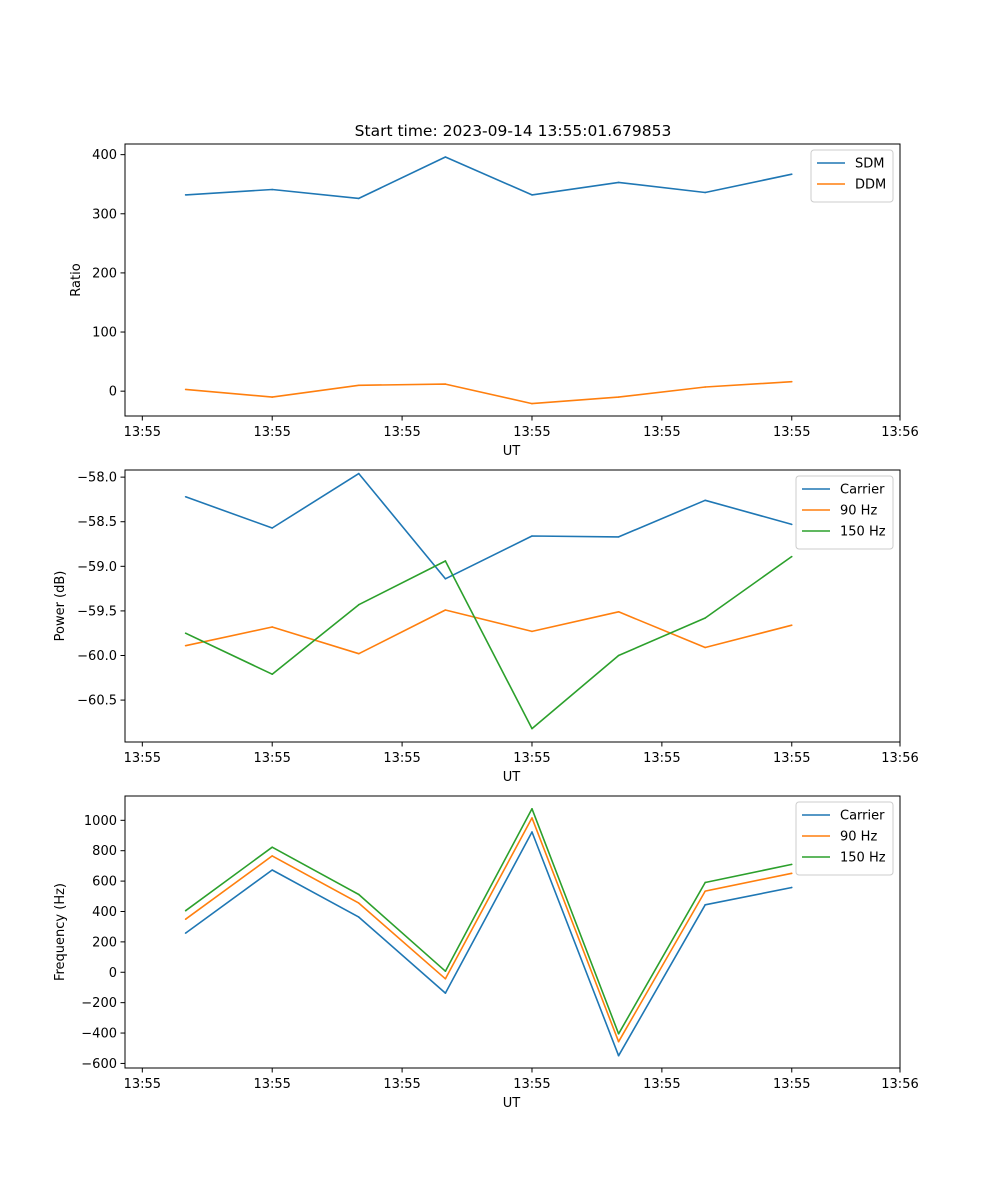 The width and height of the screenshot is (1000, 1200). What do you see at coordinates (100, 821) in the screenshot?
I see `y-tick-label: 1000` at bounding box center [100, 821].